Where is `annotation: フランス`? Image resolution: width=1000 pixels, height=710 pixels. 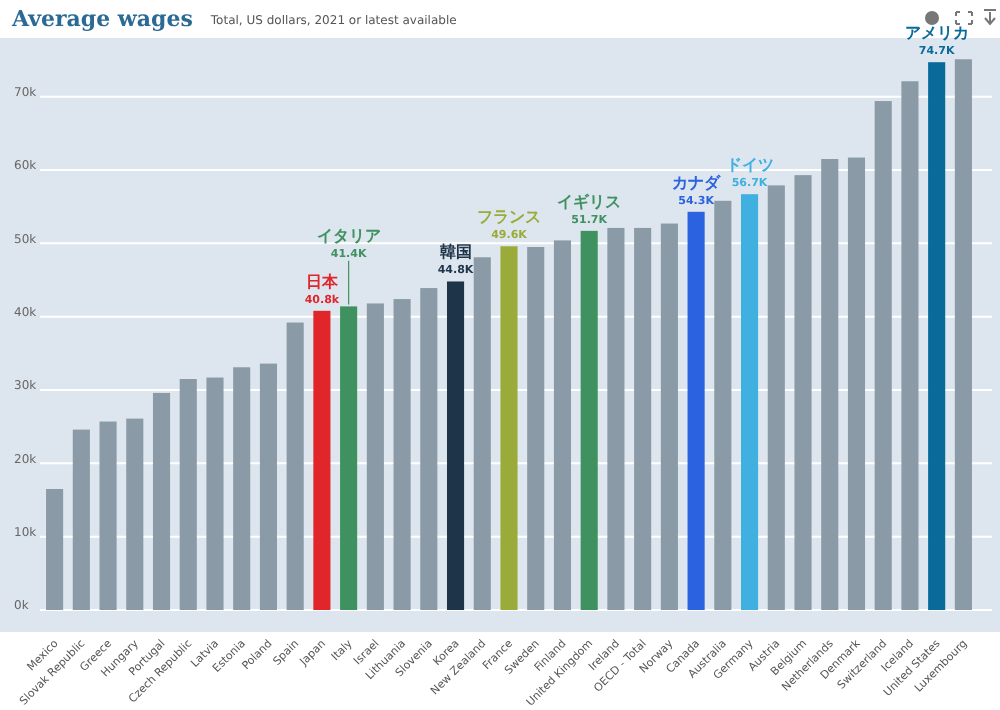
annotation: フランス is located at coordinates (509, 217).